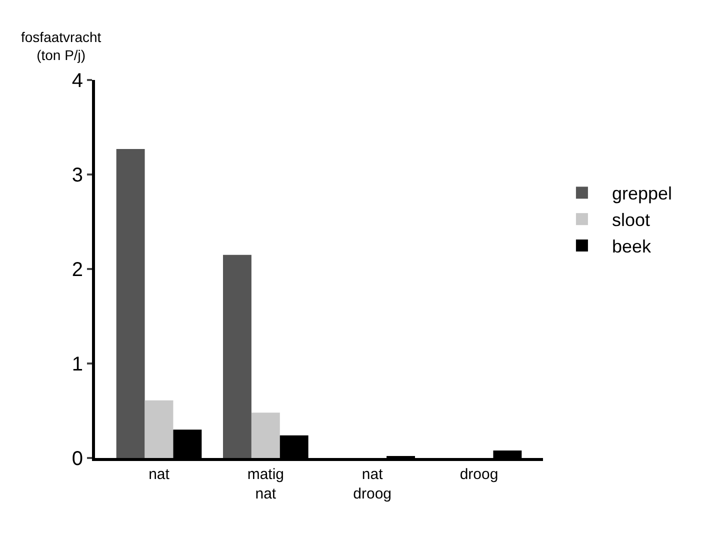 This screenshot has width=713, height=538. What do you see at coordinates (372, 484) in the screenshot?
I see `x-tick-label: nat droog` at bounding box center [372, 484].